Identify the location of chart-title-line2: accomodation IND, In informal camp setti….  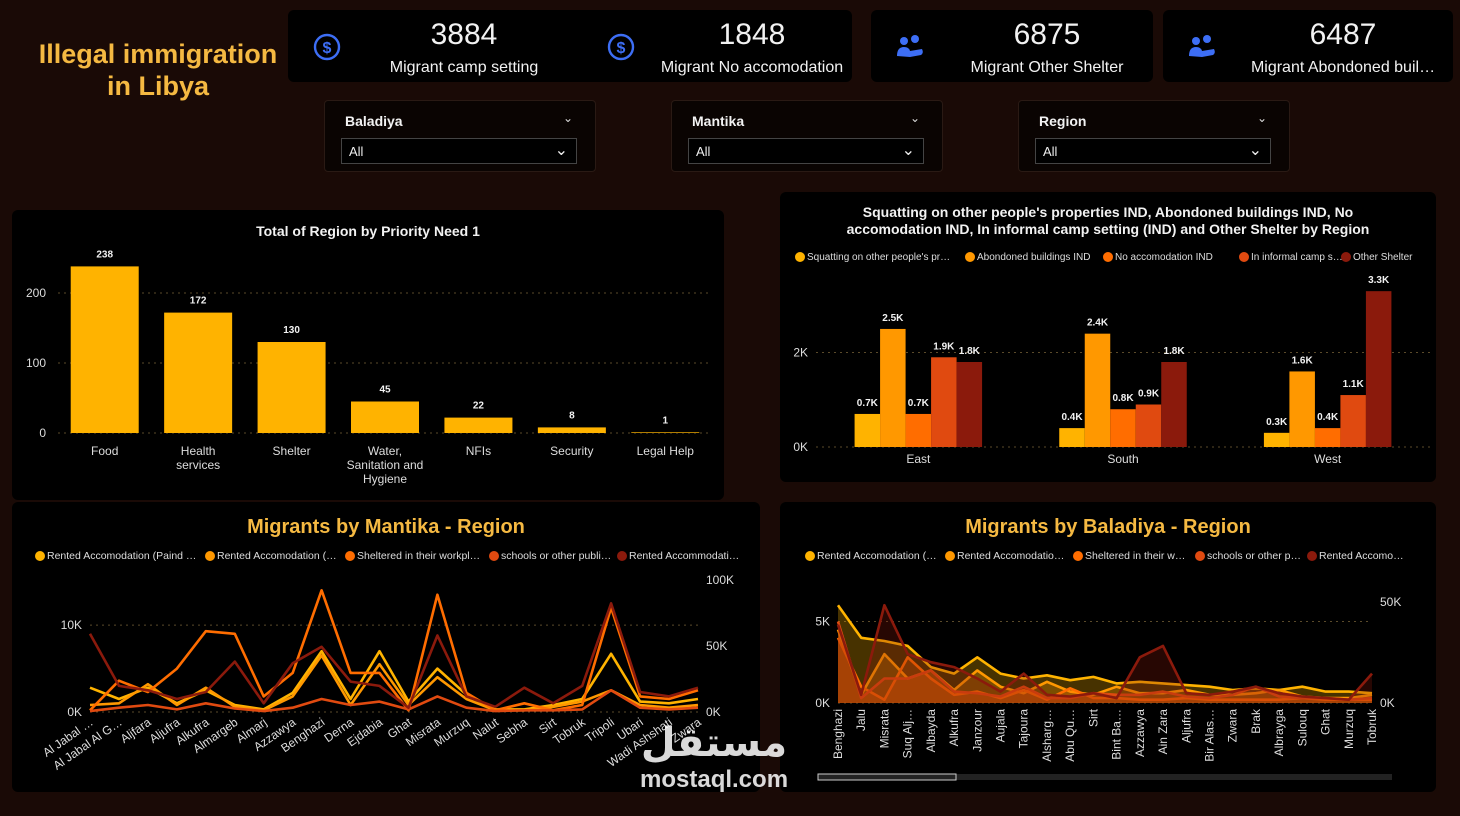
(1108, 229).